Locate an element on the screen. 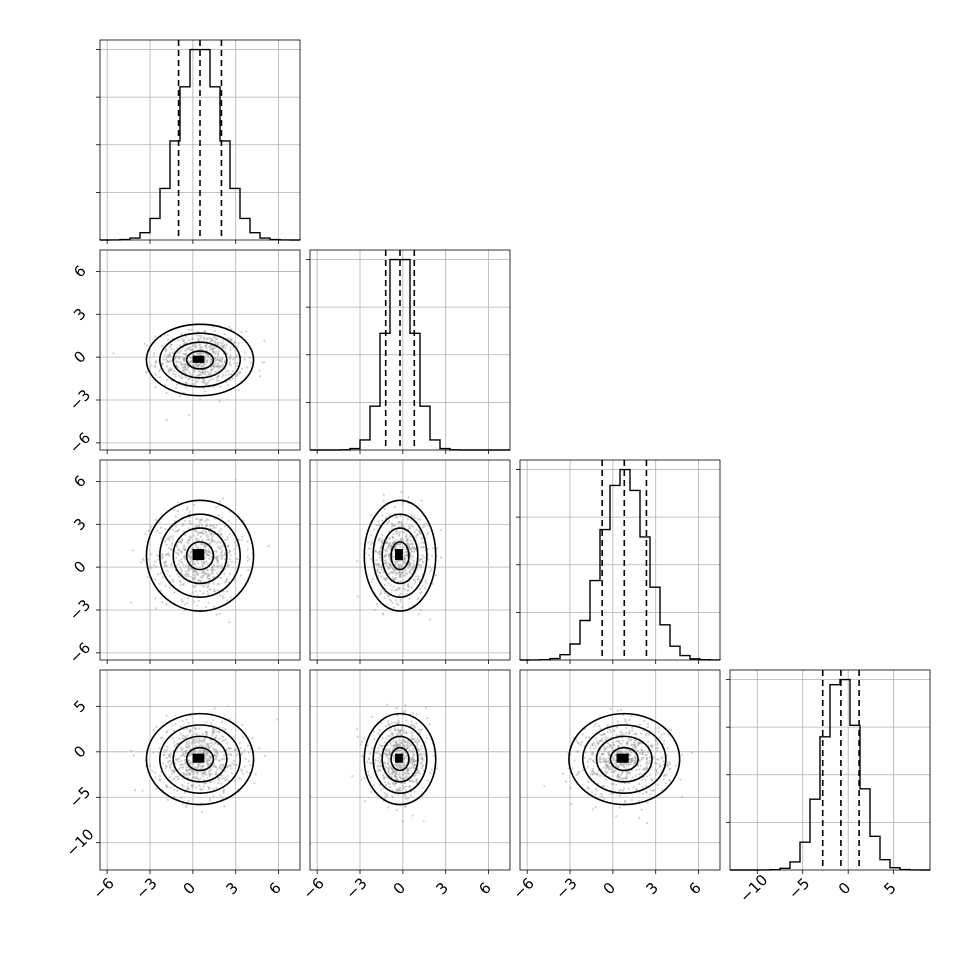  panel-frame is located at coordinates (200, 770).